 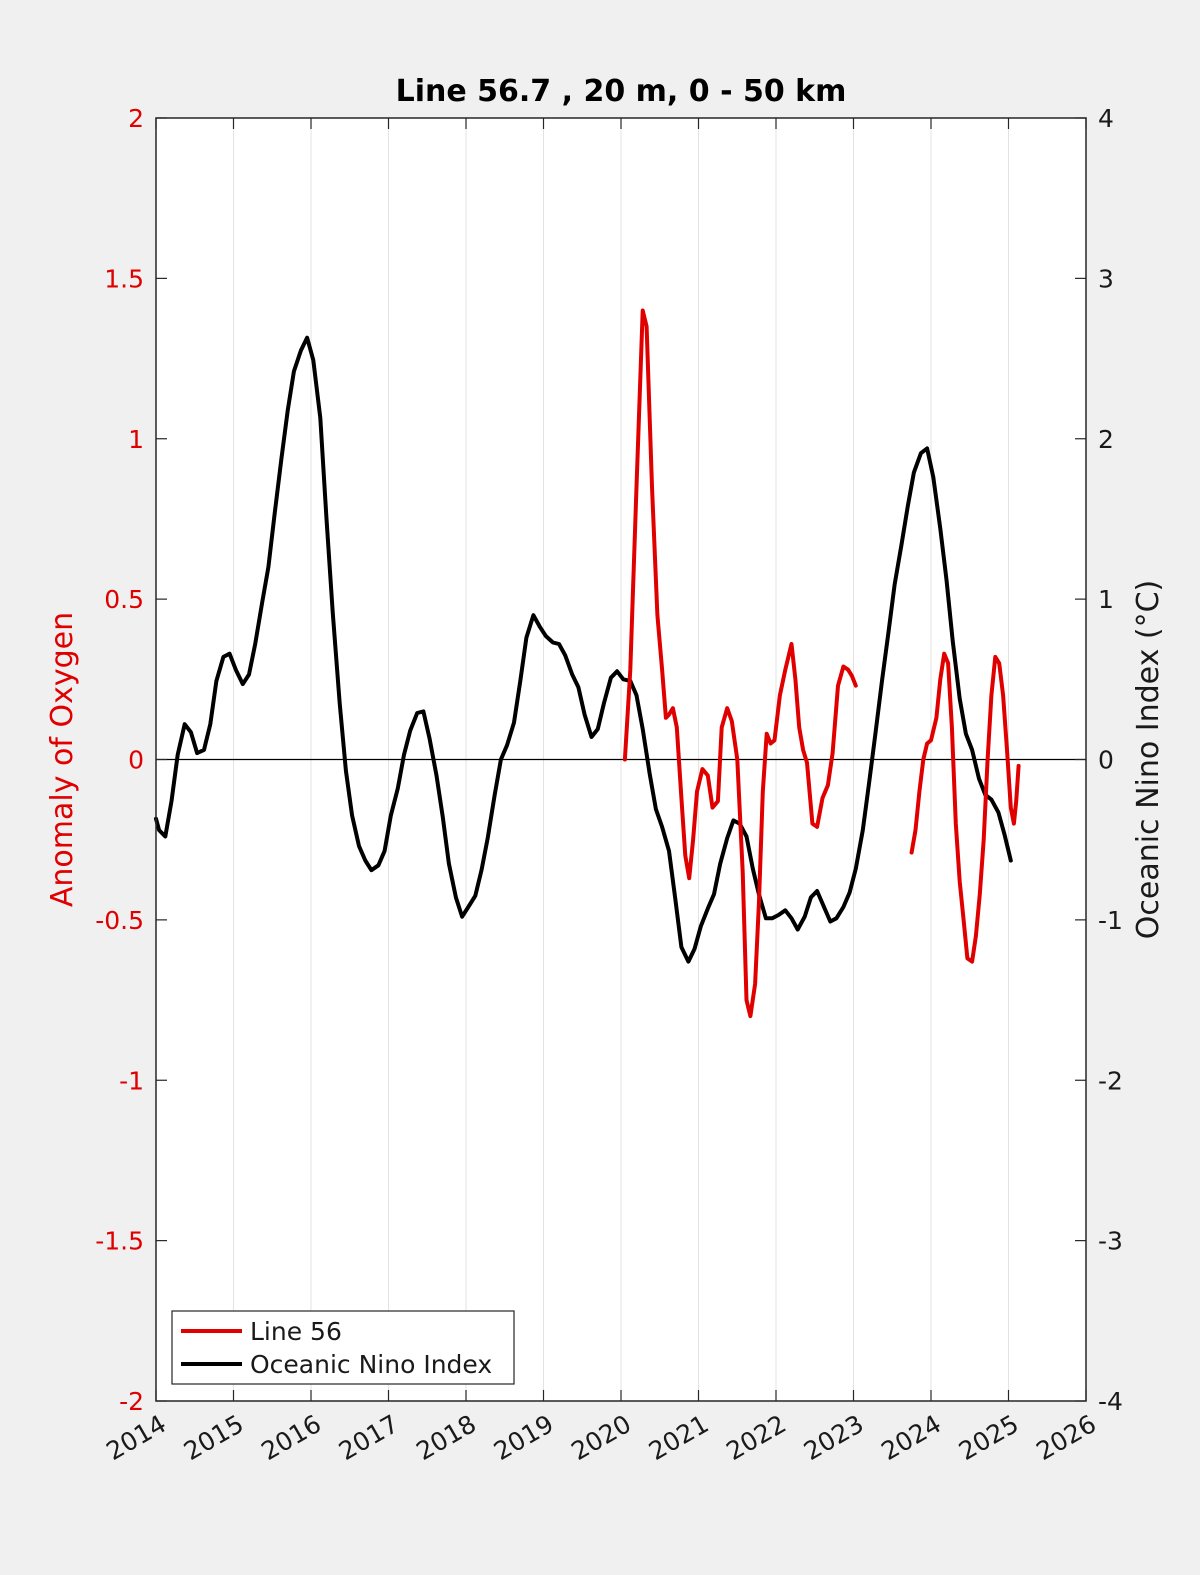 I want to click on legend-label-line56: Line 56, so click(x=296, y=1331).